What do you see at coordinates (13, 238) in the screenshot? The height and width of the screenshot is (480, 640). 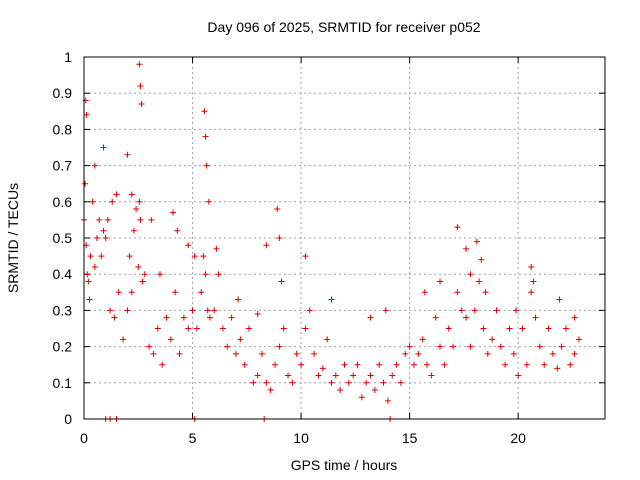 I see `y-axis-label: SRMTID / TECUs` at bounding box center [13, 238].